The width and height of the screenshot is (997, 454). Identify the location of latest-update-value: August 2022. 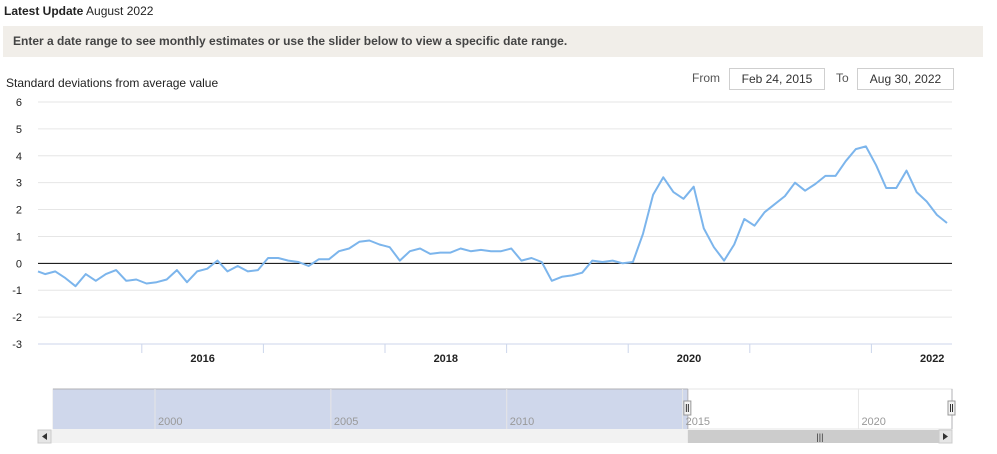
(120, 11).